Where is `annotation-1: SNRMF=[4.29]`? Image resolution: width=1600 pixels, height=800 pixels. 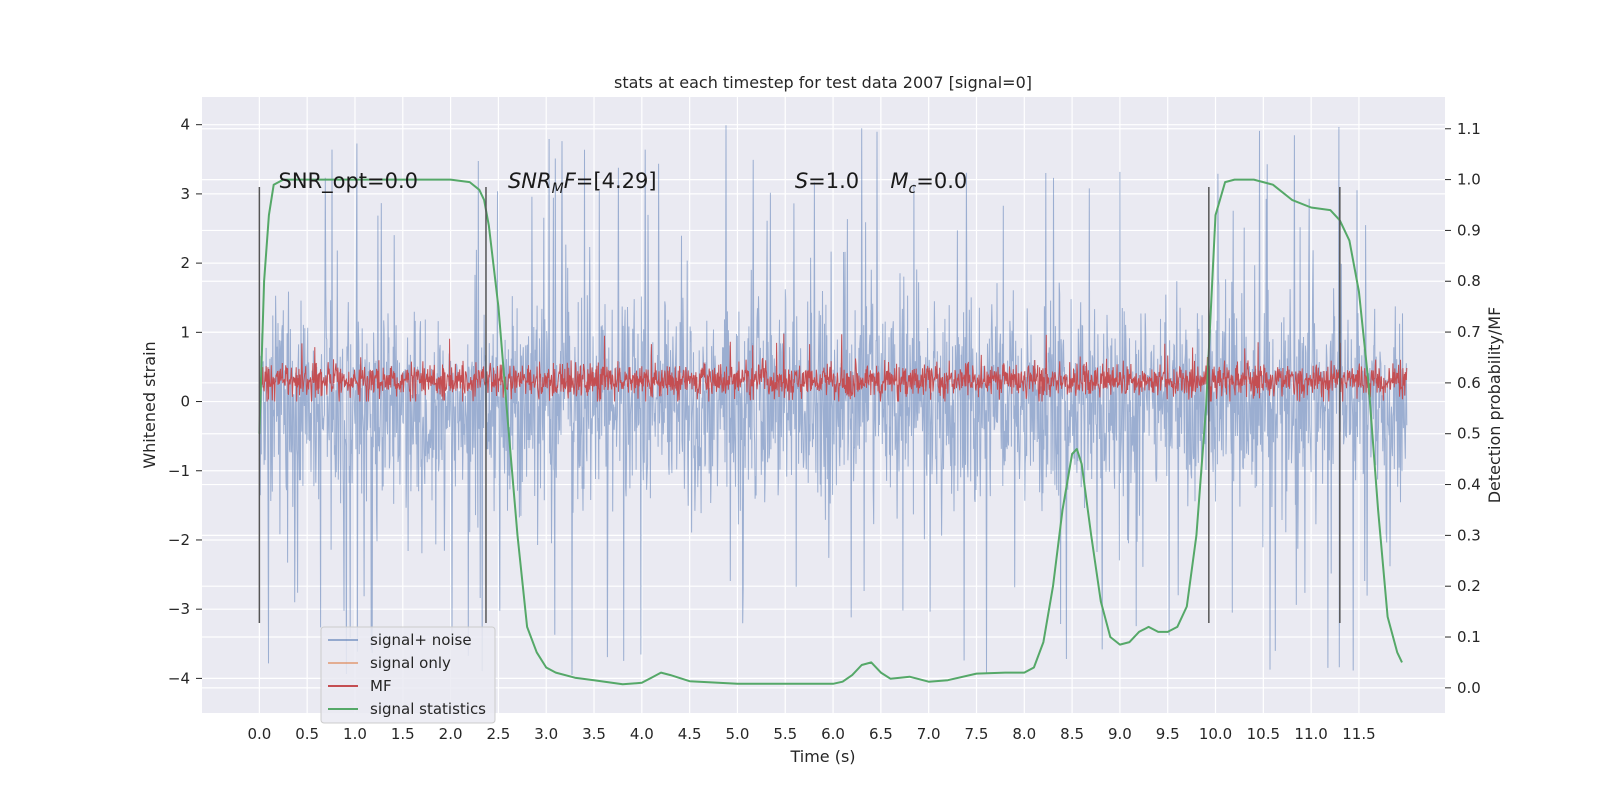 annotation-1: SNRMF=[4.29] is located at coordinates (582, 183).